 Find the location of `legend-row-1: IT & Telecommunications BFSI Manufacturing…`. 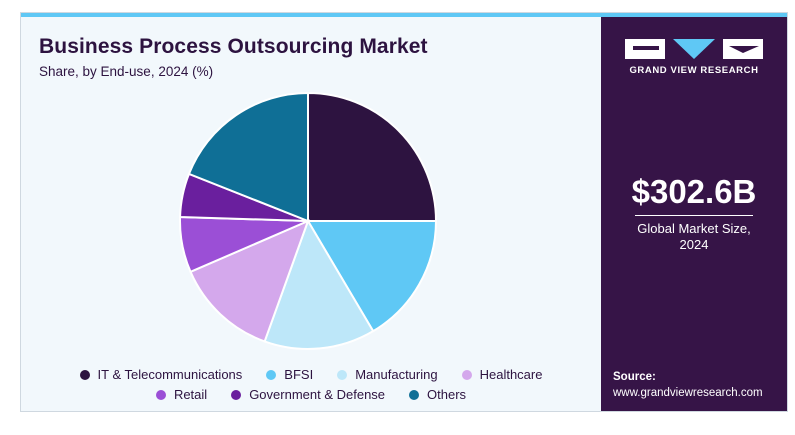

legend-row-1: IT & Telecommunications BFSI Manufacturing… is located at coordinates (311, 374).